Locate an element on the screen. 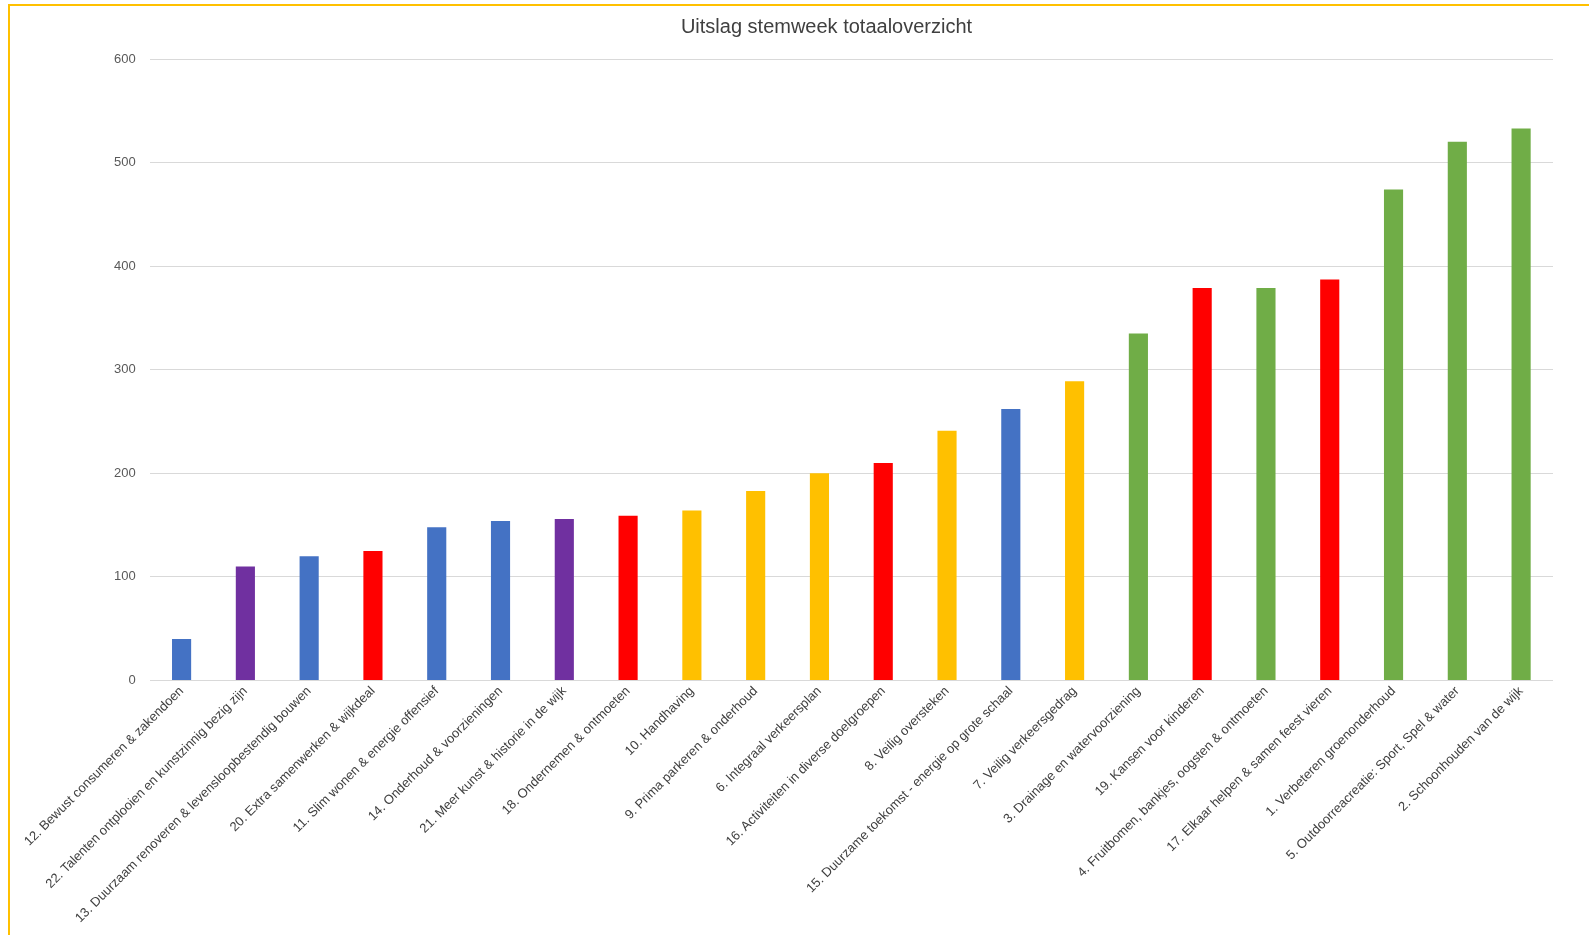 The width and height of the screenshot is (1593, 939). y-tick-label: 200 is located at coordinates (124, 472).